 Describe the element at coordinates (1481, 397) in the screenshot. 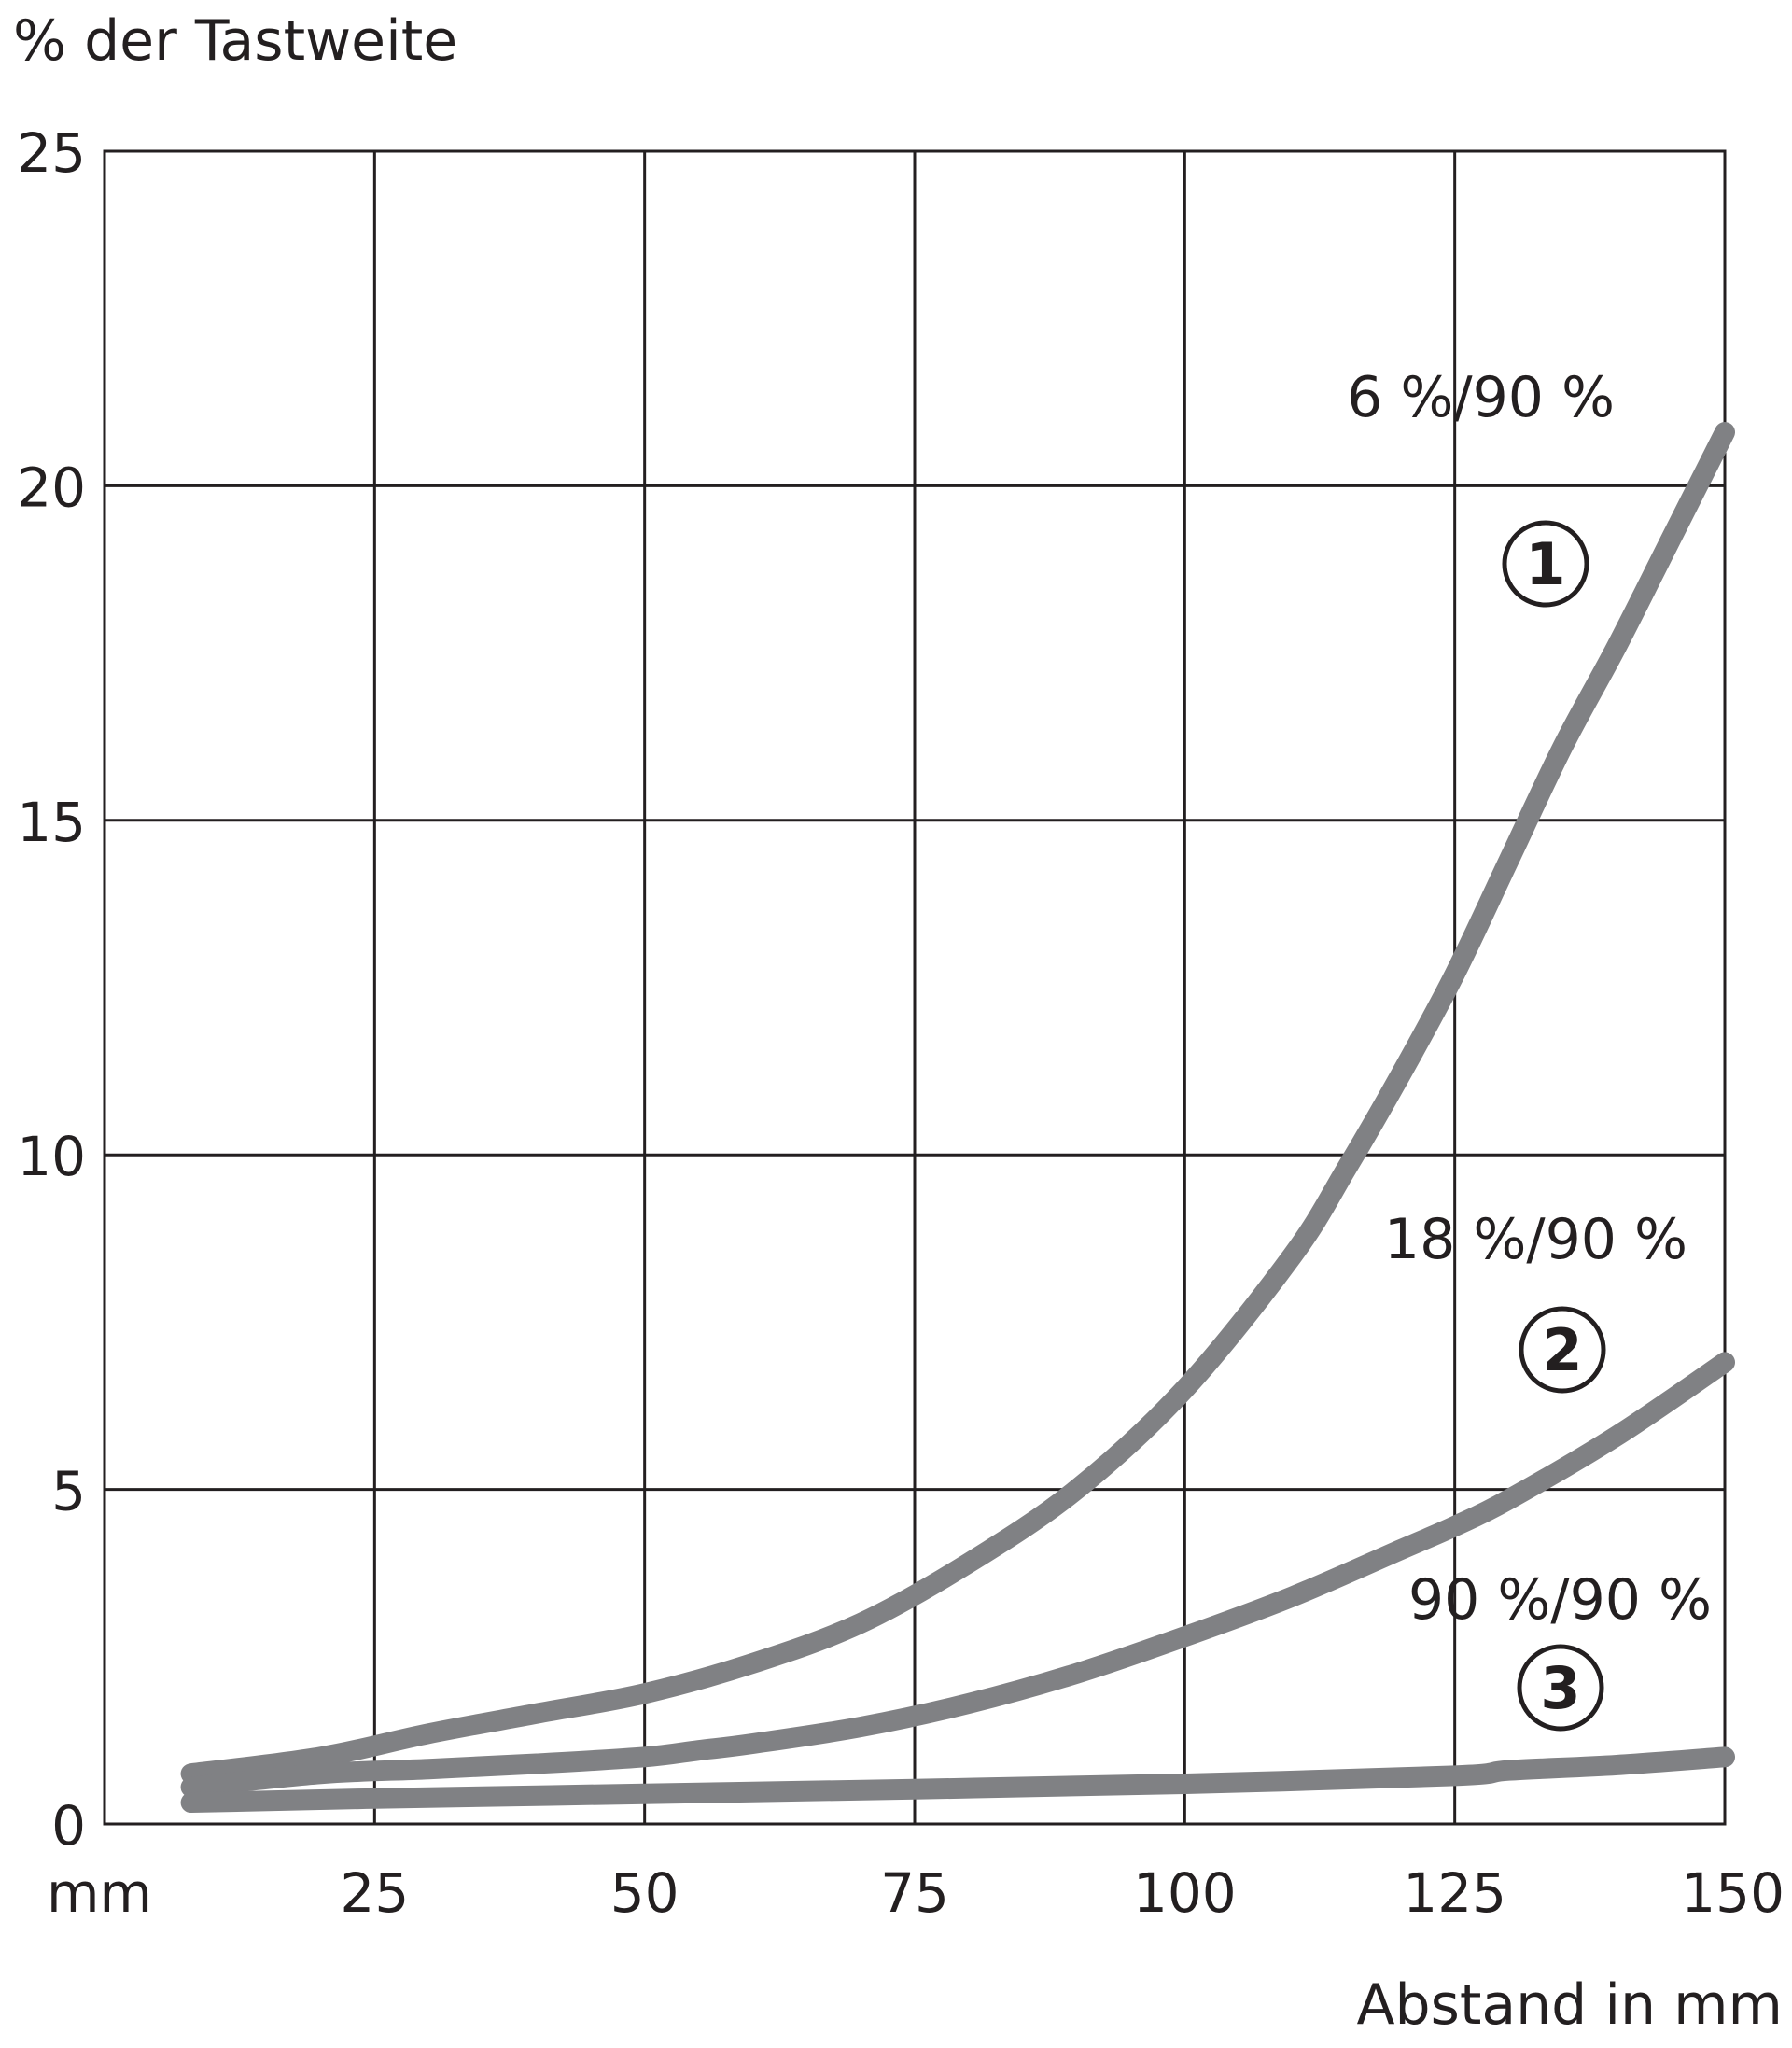

I see `series-1-label: 6 %/90 %` at that location.